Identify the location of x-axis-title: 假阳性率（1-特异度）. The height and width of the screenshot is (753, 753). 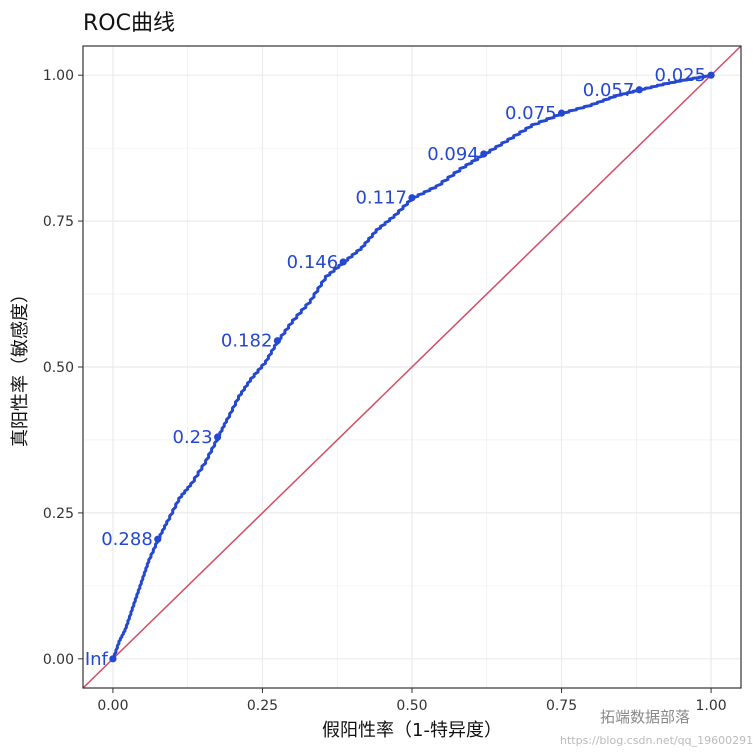
(412, 730).